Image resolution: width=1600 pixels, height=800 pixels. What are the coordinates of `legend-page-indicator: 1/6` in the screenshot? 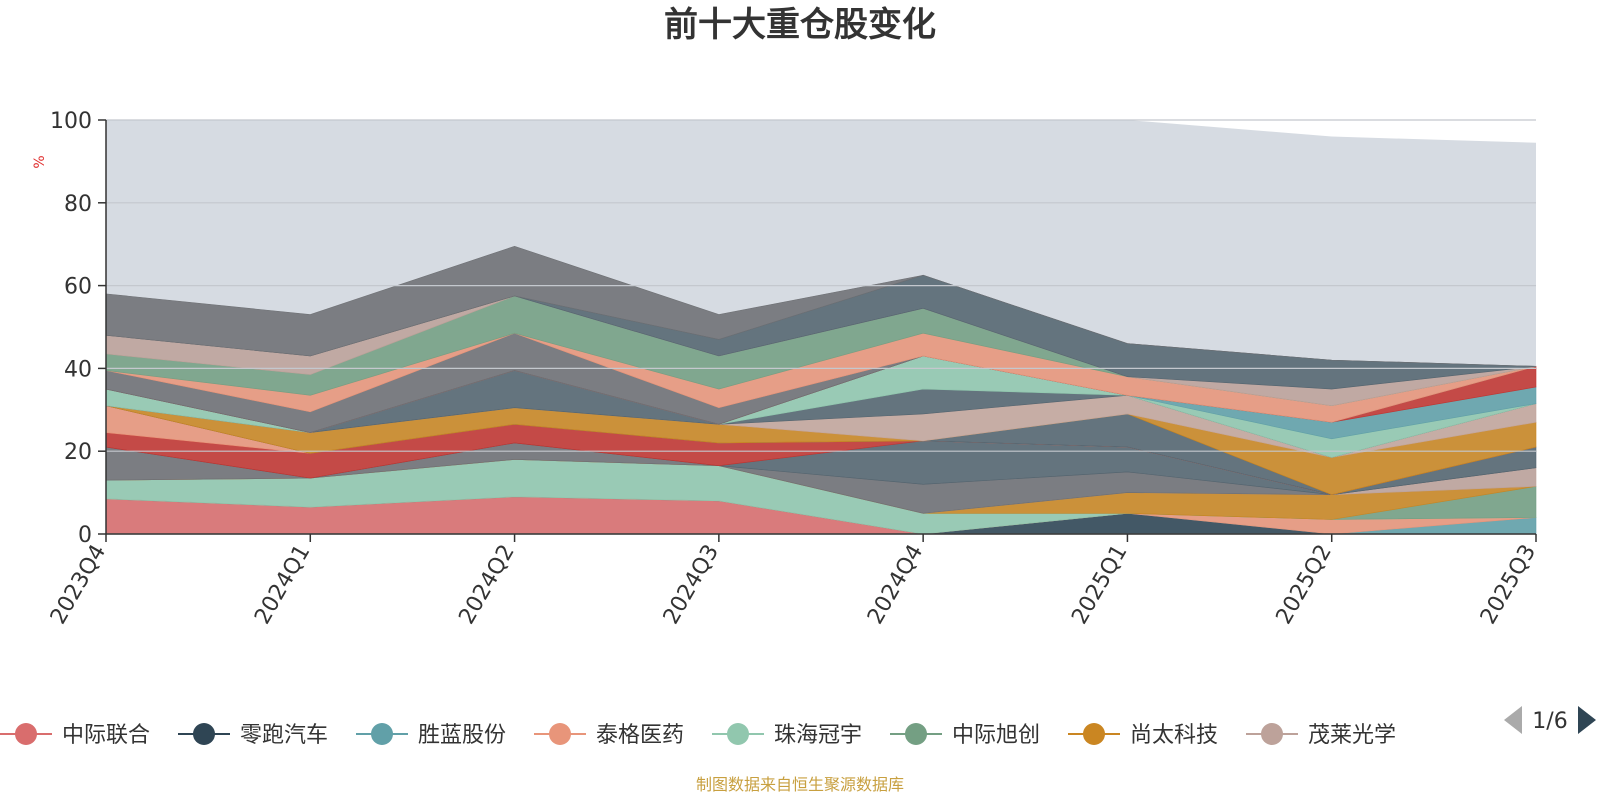 It's located at (1549, 721).